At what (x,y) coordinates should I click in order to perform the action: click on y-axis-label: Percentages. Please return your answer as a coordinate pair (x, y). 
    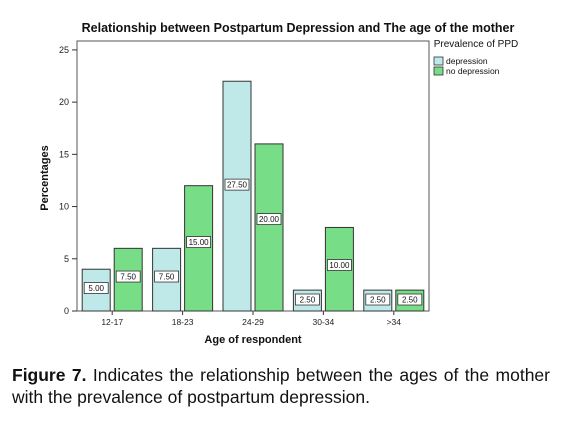
    Looking at the image, I should click on (45, 177).